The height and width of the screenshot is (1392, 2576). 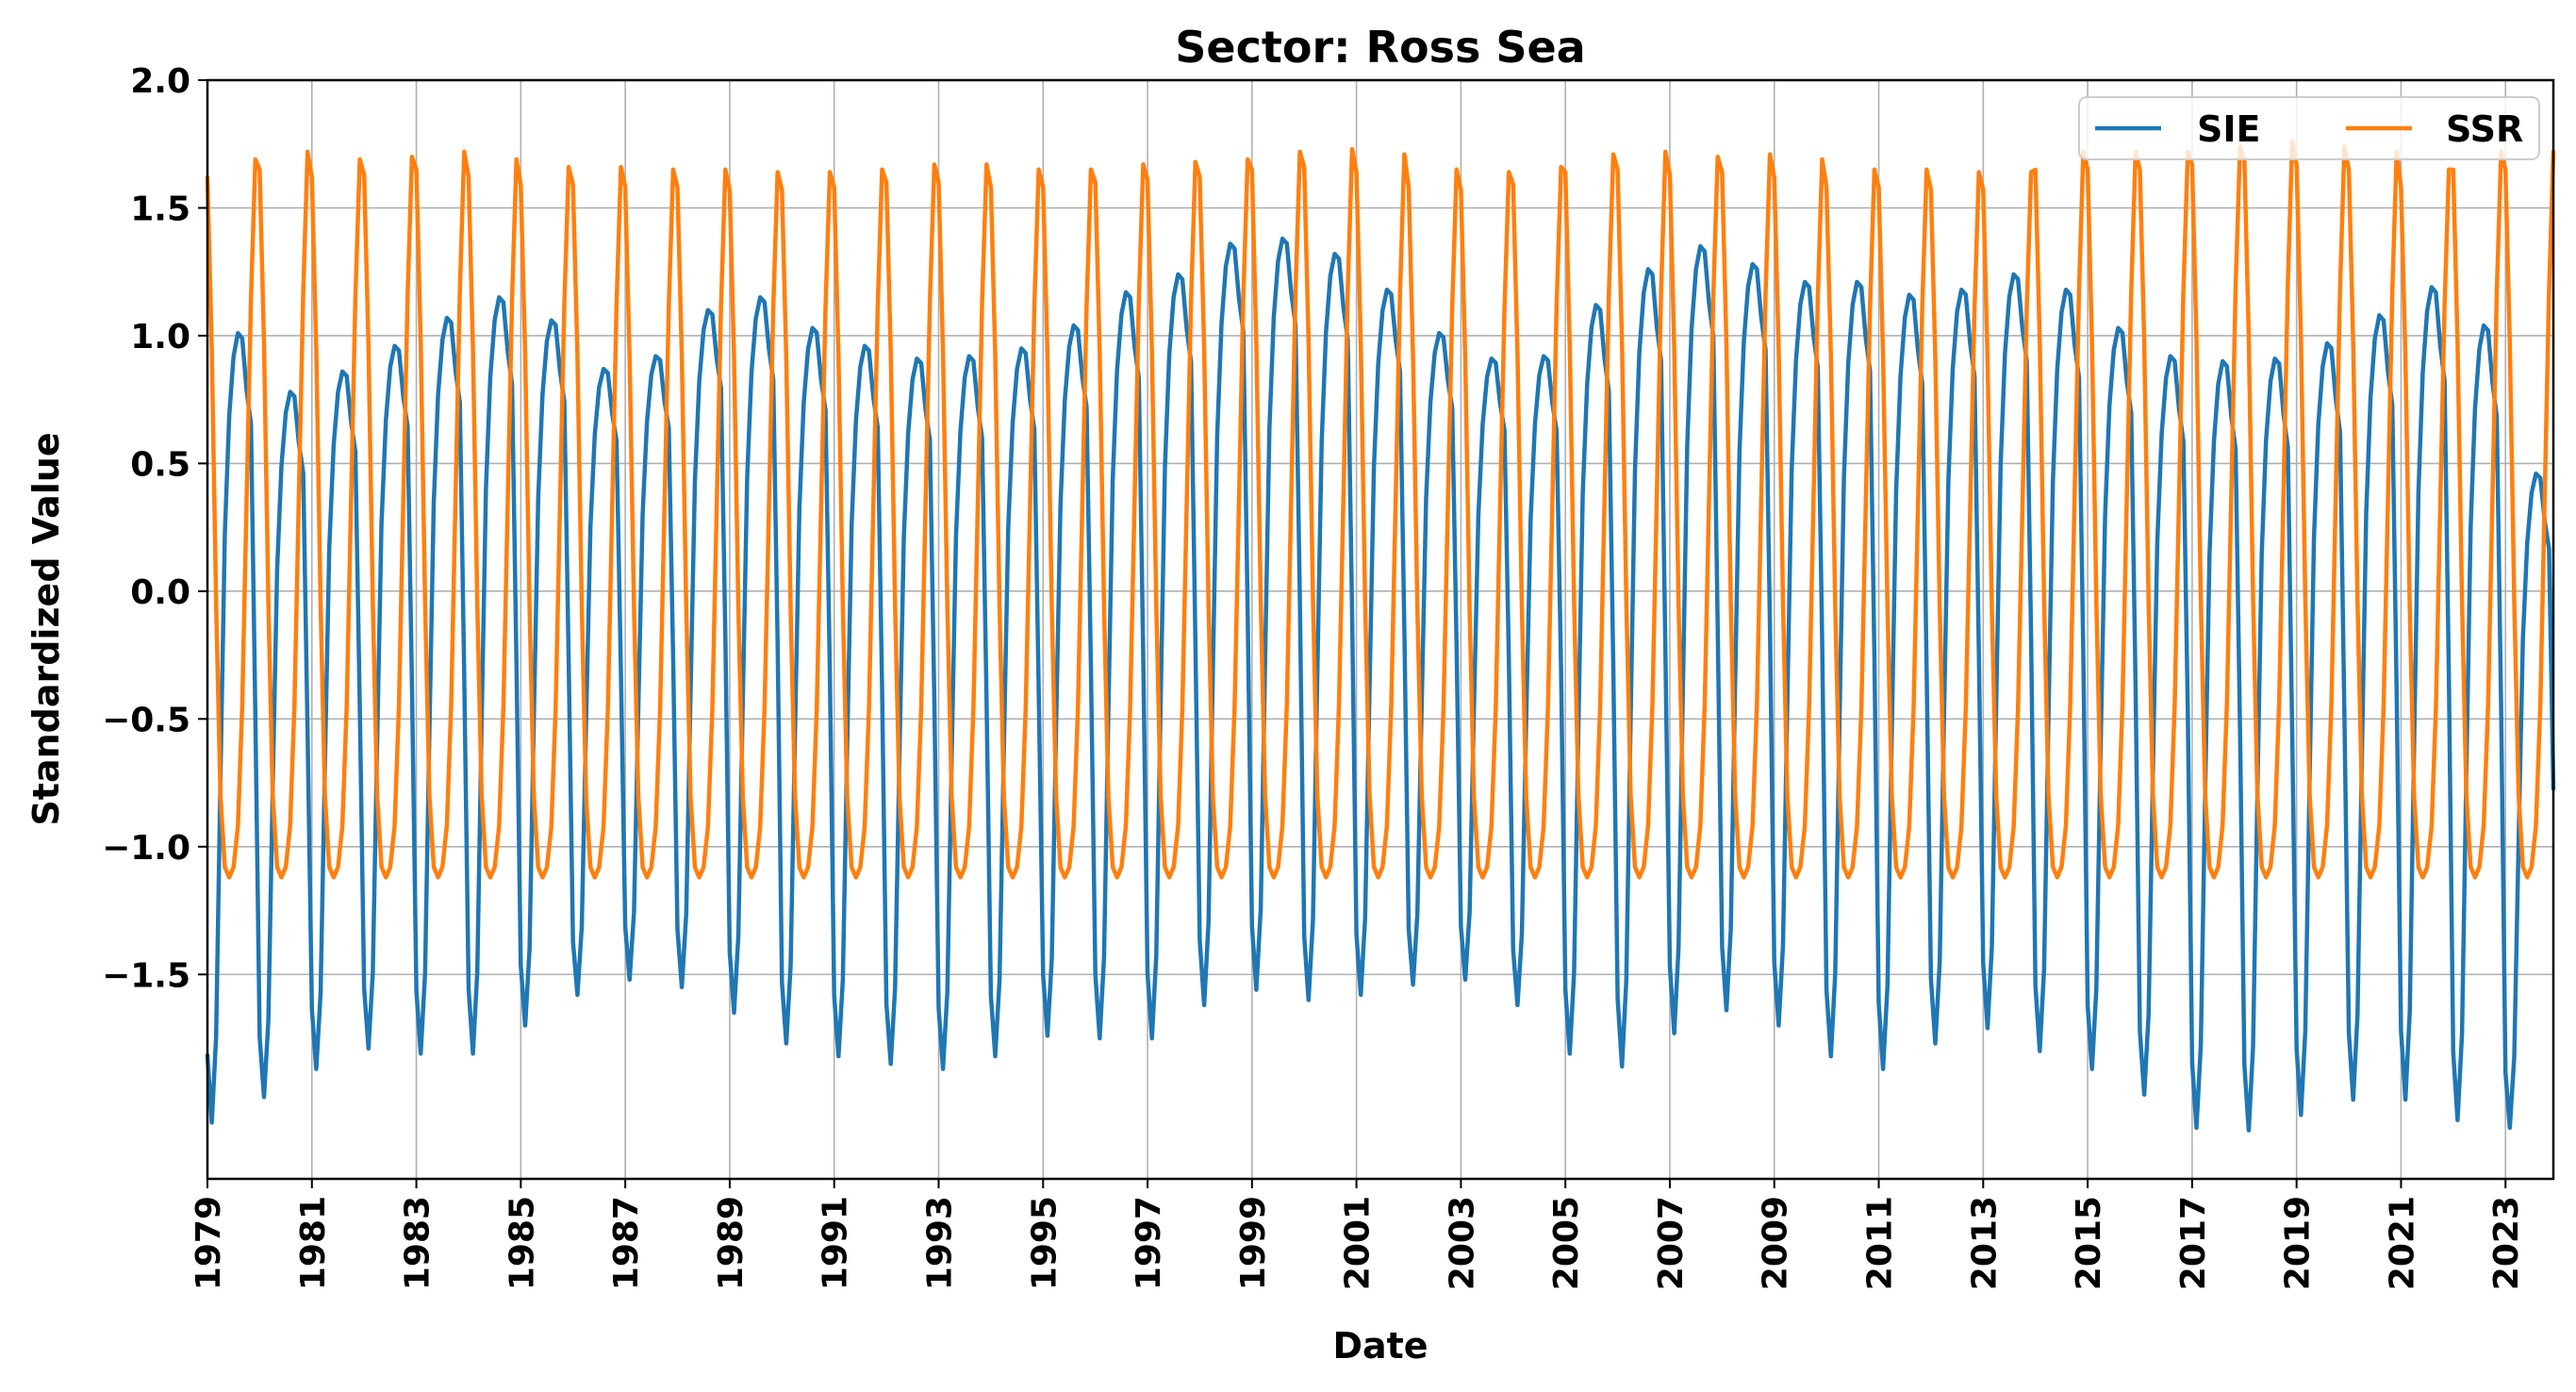 What do you see at coordinates (836, 1243) in the screenshot?
I see `x-tick-label: 1991` at bounding box center [836, 1243].